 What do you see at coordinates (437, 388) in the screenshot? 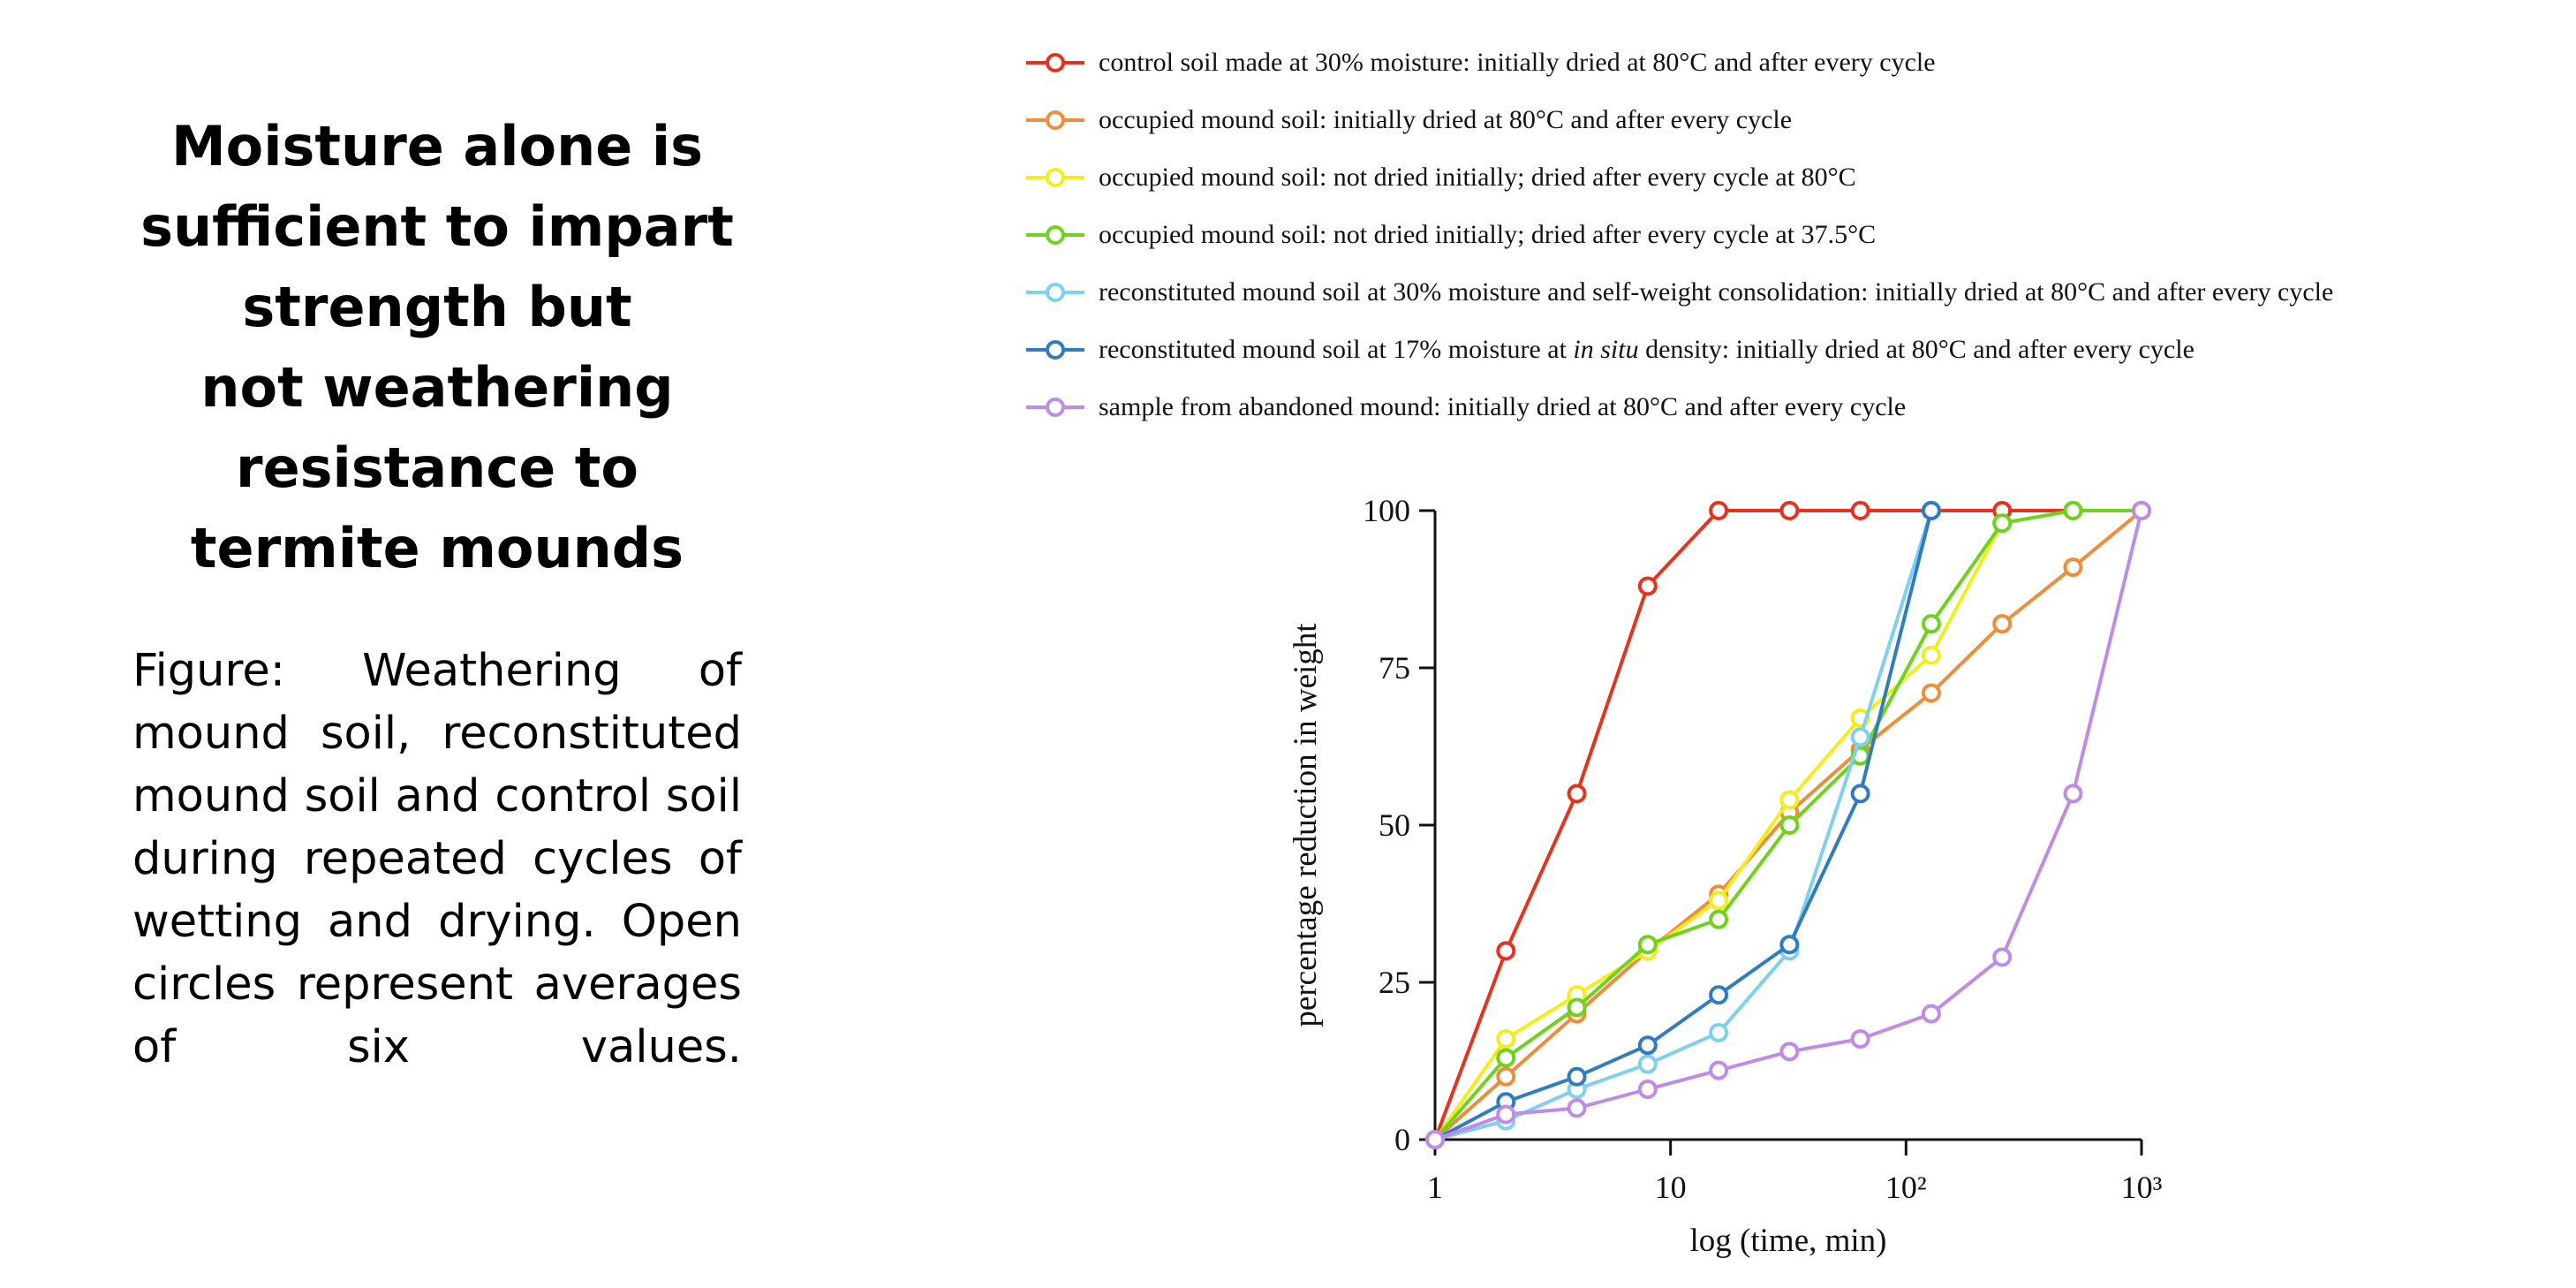
I see `headline-line: not weathering` at bounding box center [437, 388].